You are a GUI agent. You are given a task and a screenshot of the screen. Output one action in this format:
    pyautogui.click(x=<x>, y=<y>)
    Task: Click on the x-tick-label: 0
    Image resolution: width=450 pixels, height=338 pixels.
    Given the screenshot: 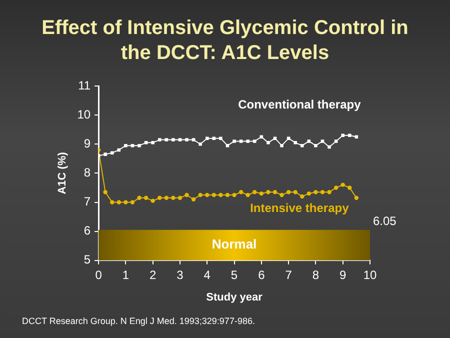 What is the action you would take?
    pyautogui.click(x=98, y=275)
    